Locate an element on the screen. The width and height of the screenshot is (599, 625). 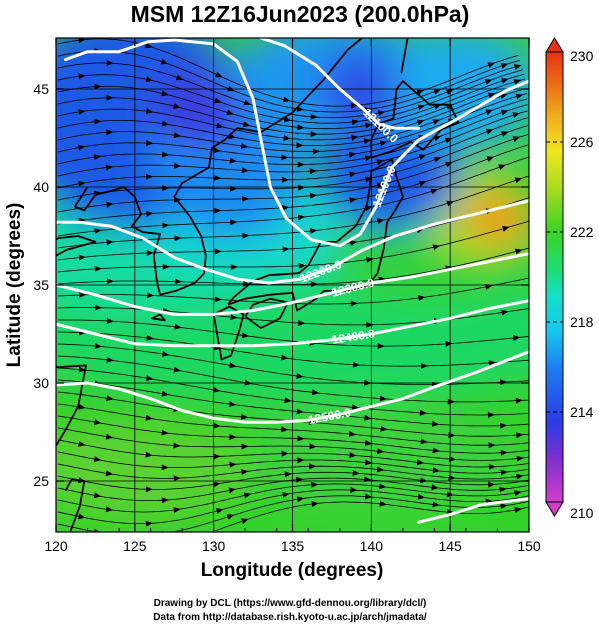
x-axis-label: Longitude (degrees) is located at coordinates (292, 570).